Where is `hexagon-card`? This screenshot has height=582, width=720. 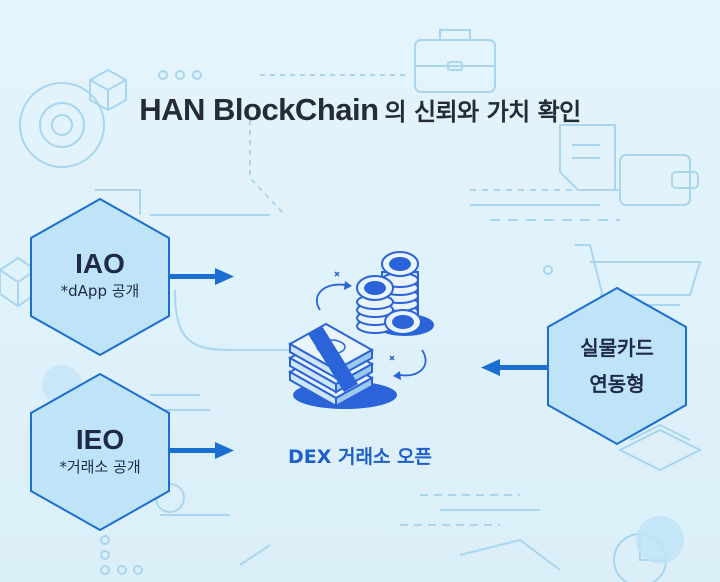 hexagon-card is located at coordinates (617, 366).